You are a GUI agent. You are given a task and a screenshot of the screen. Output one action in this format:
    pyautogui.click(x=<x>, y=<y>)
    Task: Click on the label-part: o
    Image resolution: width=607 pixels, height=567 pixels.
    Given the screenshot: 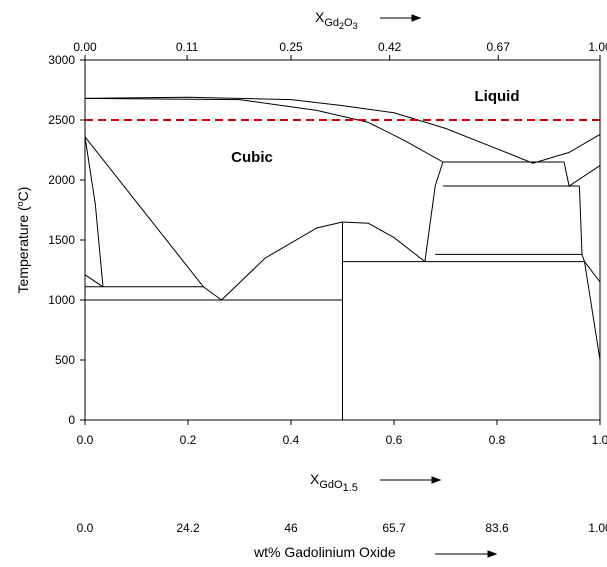 What is the action you would take?
    pyautogui.click(x=20, y=203)
    